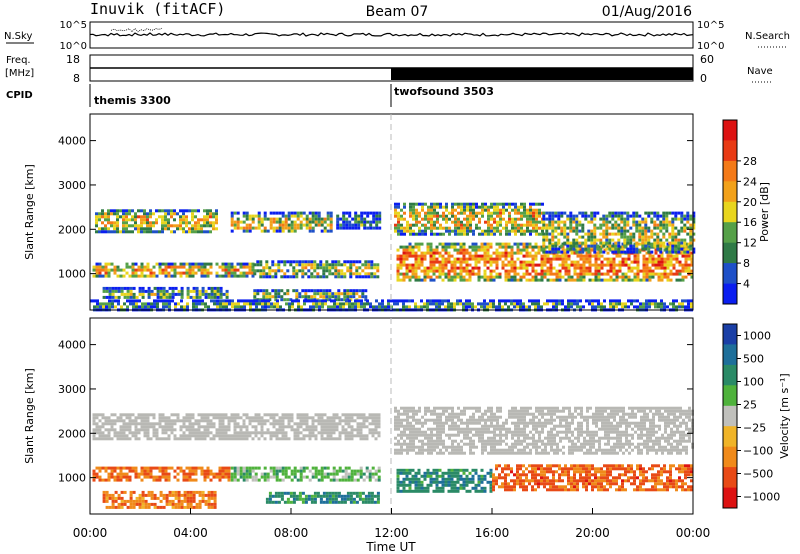 This screenshot has width=800, height=554. Describe the element at coordinates (730, 151) in the screenshot. I see `colorbar-swatch` at that location.